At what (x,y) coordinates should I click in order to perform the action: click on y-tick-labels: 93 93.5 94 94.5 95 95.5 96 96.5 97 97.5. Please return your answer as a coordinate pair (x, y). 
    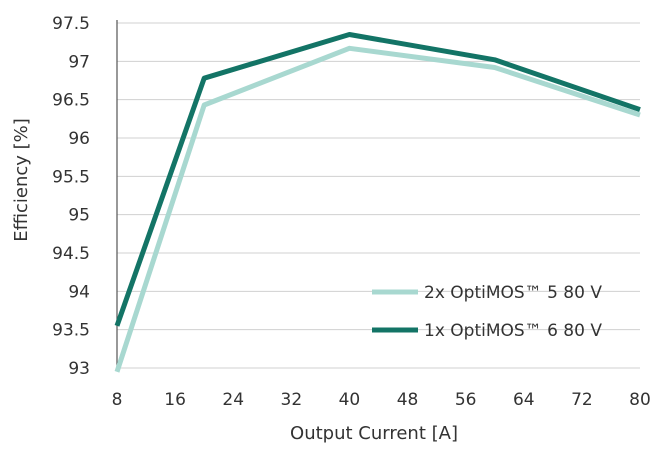
    Looking at the image, I should click on (71, 196).